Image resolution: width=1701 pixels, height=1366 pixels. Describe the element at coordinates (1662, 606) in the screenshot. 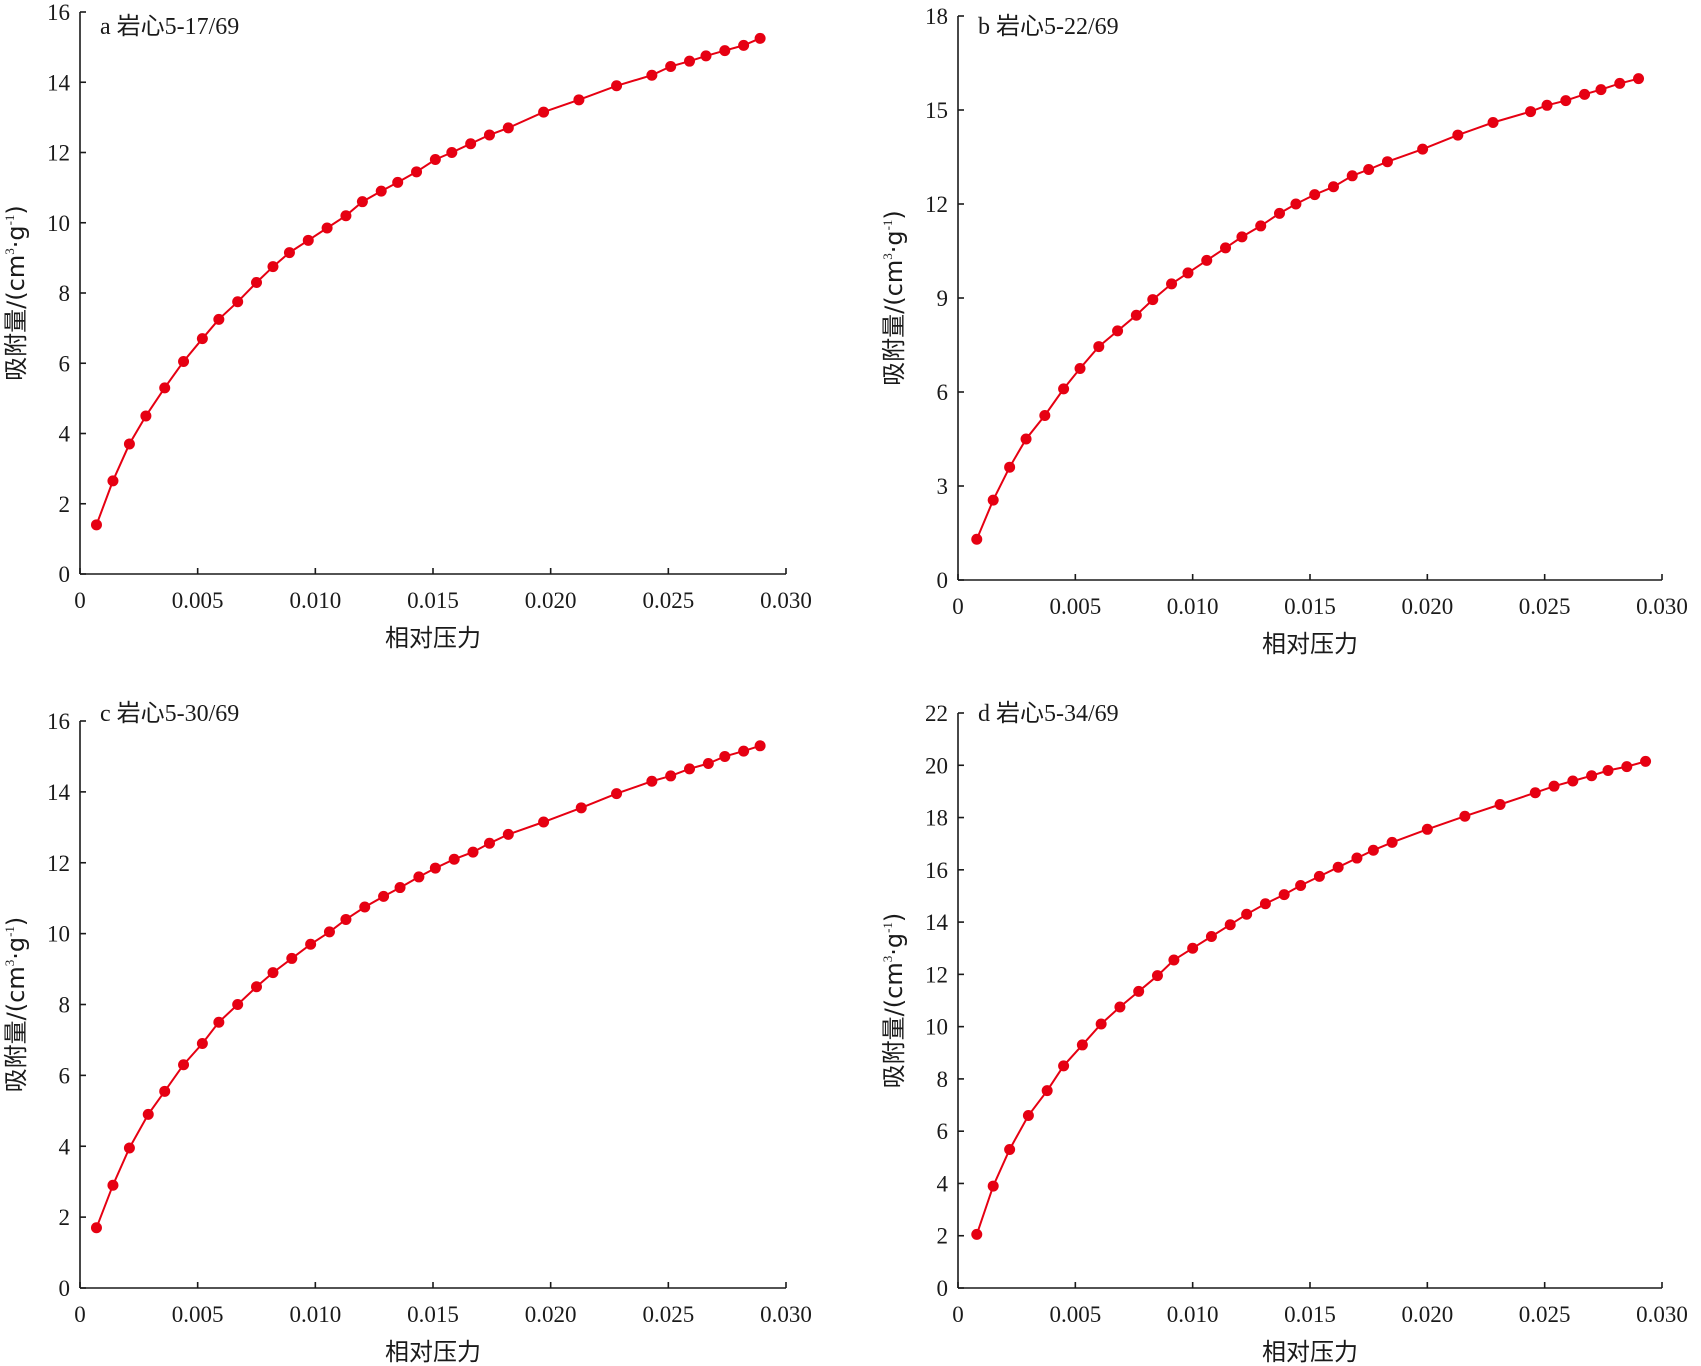

I see `x-tick-label-b: 0.030` at that location.